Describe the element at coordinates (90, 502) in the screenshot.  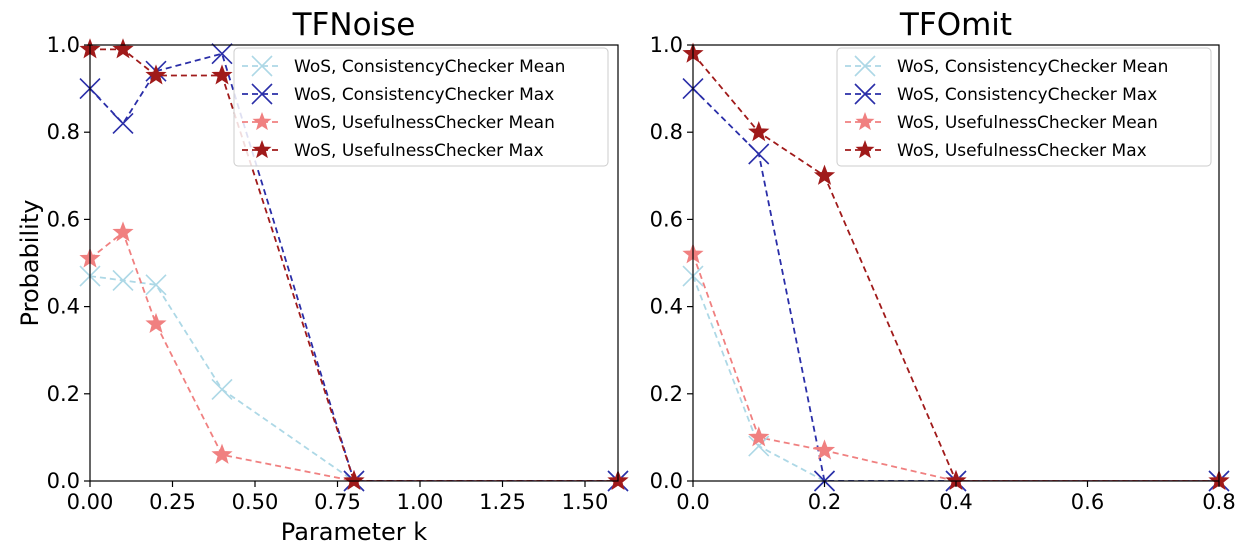
I see `x-tick-label: 0.00` at that location.